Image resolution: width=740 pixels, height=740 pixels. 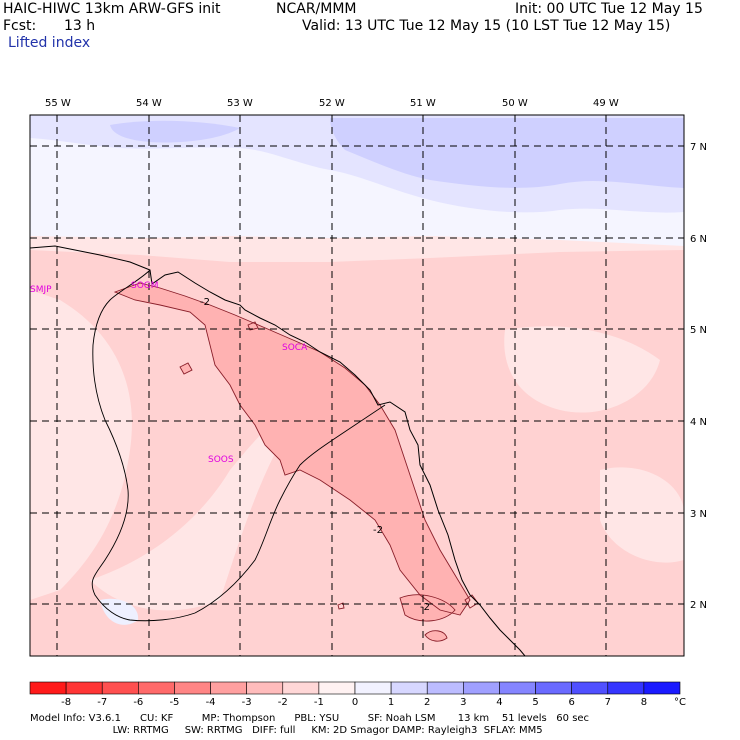 I want to click on station-soos: SOOS, so click(x=221, y=460).